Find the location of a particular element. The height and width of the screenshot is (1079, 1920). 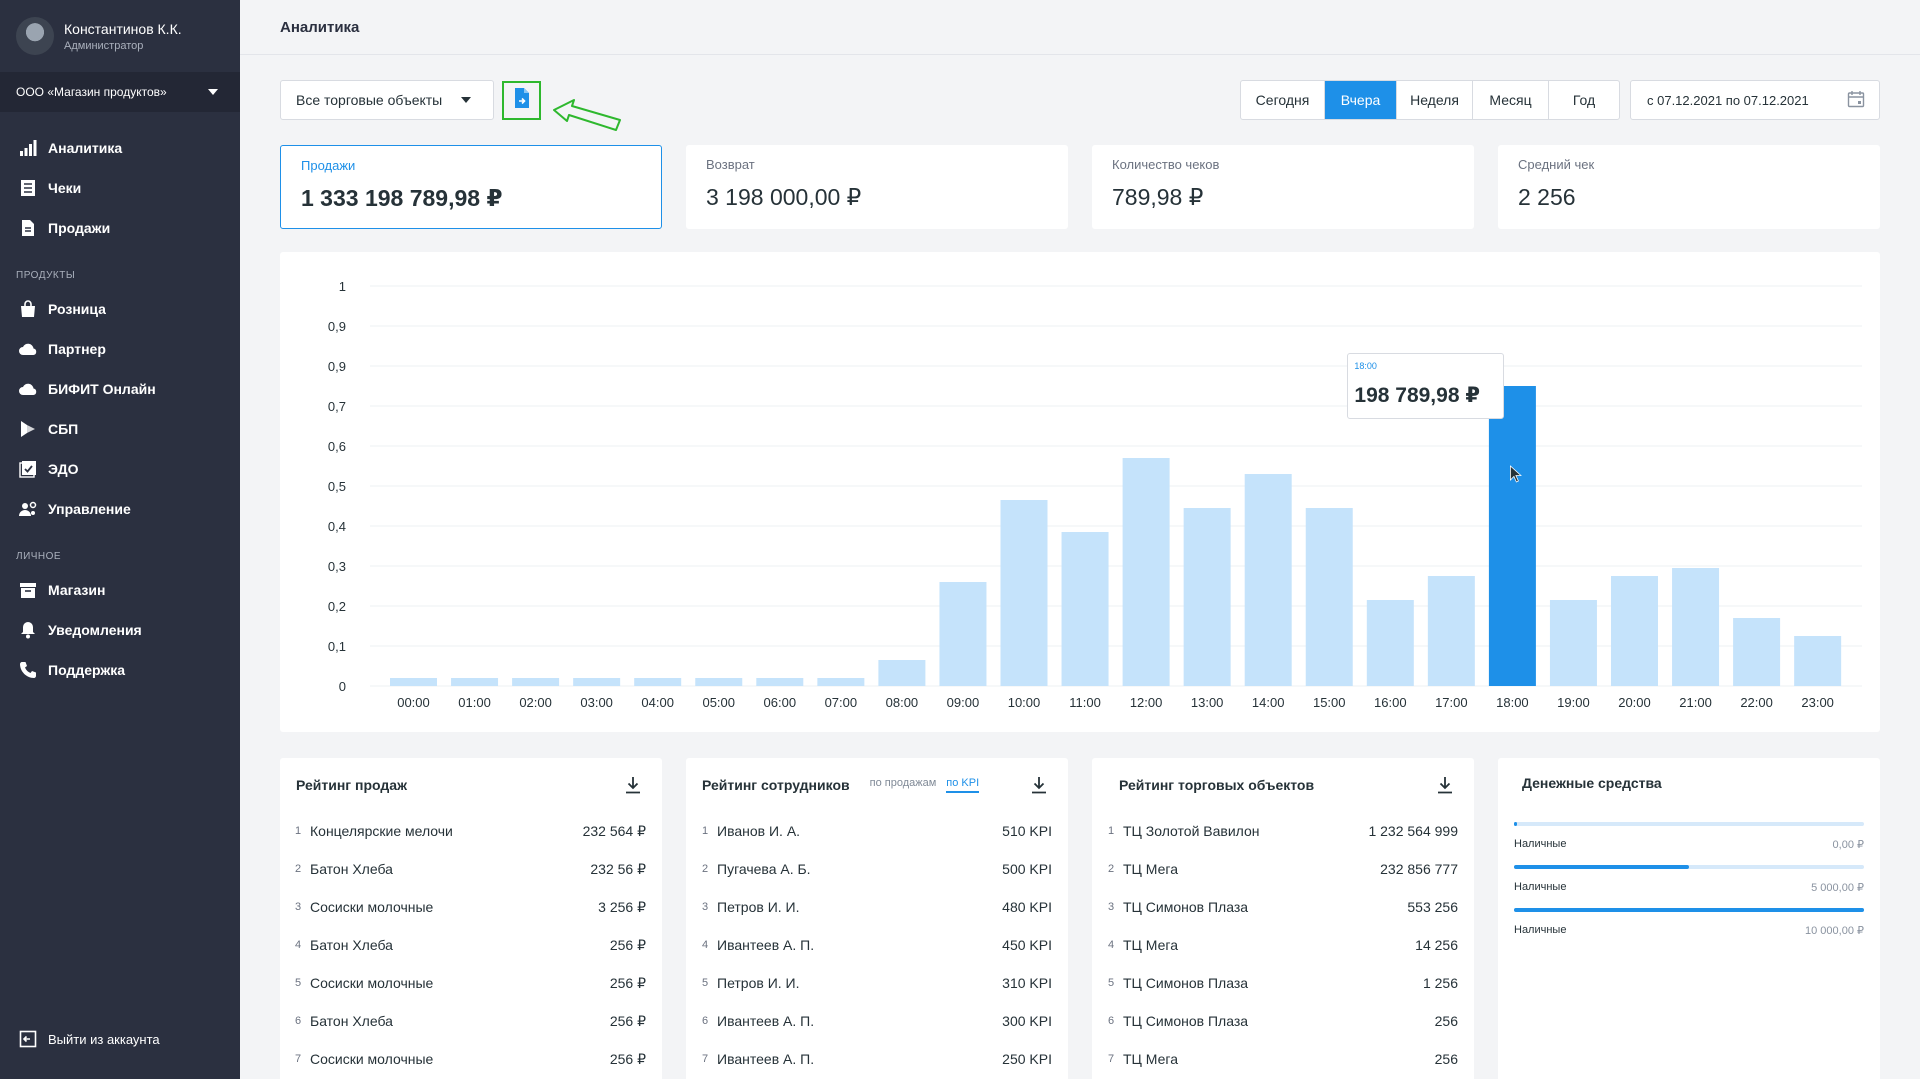

bar-20:00 is located at coordinates (1634, 631).